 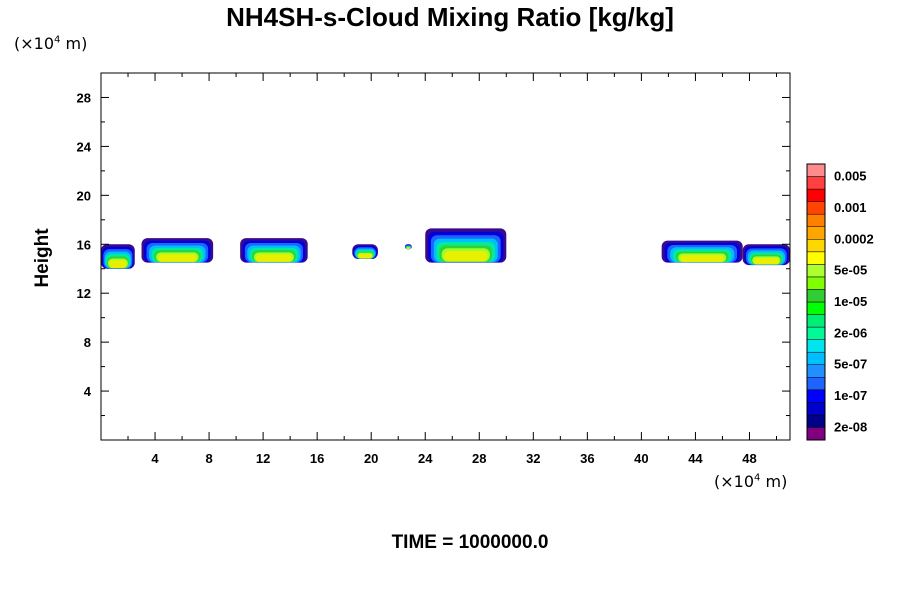 I want to click on x-unit-tail: m), so click(x=774, y=481).